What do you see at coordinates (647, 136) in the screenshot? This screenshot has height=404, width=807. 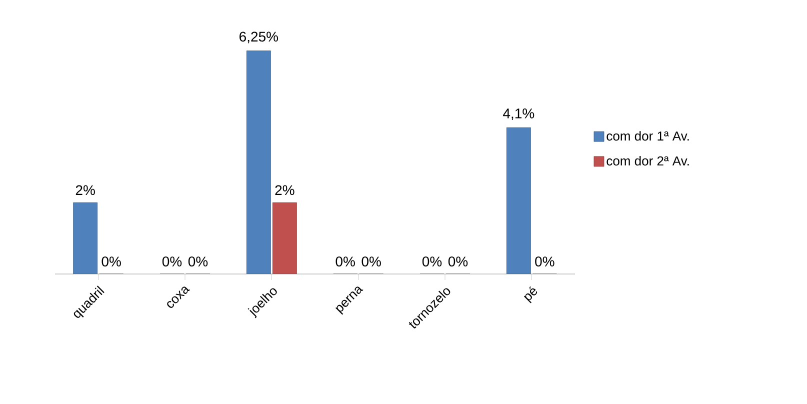 I see `legend-label: com dor 1ª Av.` at bounding box center [647, 136].